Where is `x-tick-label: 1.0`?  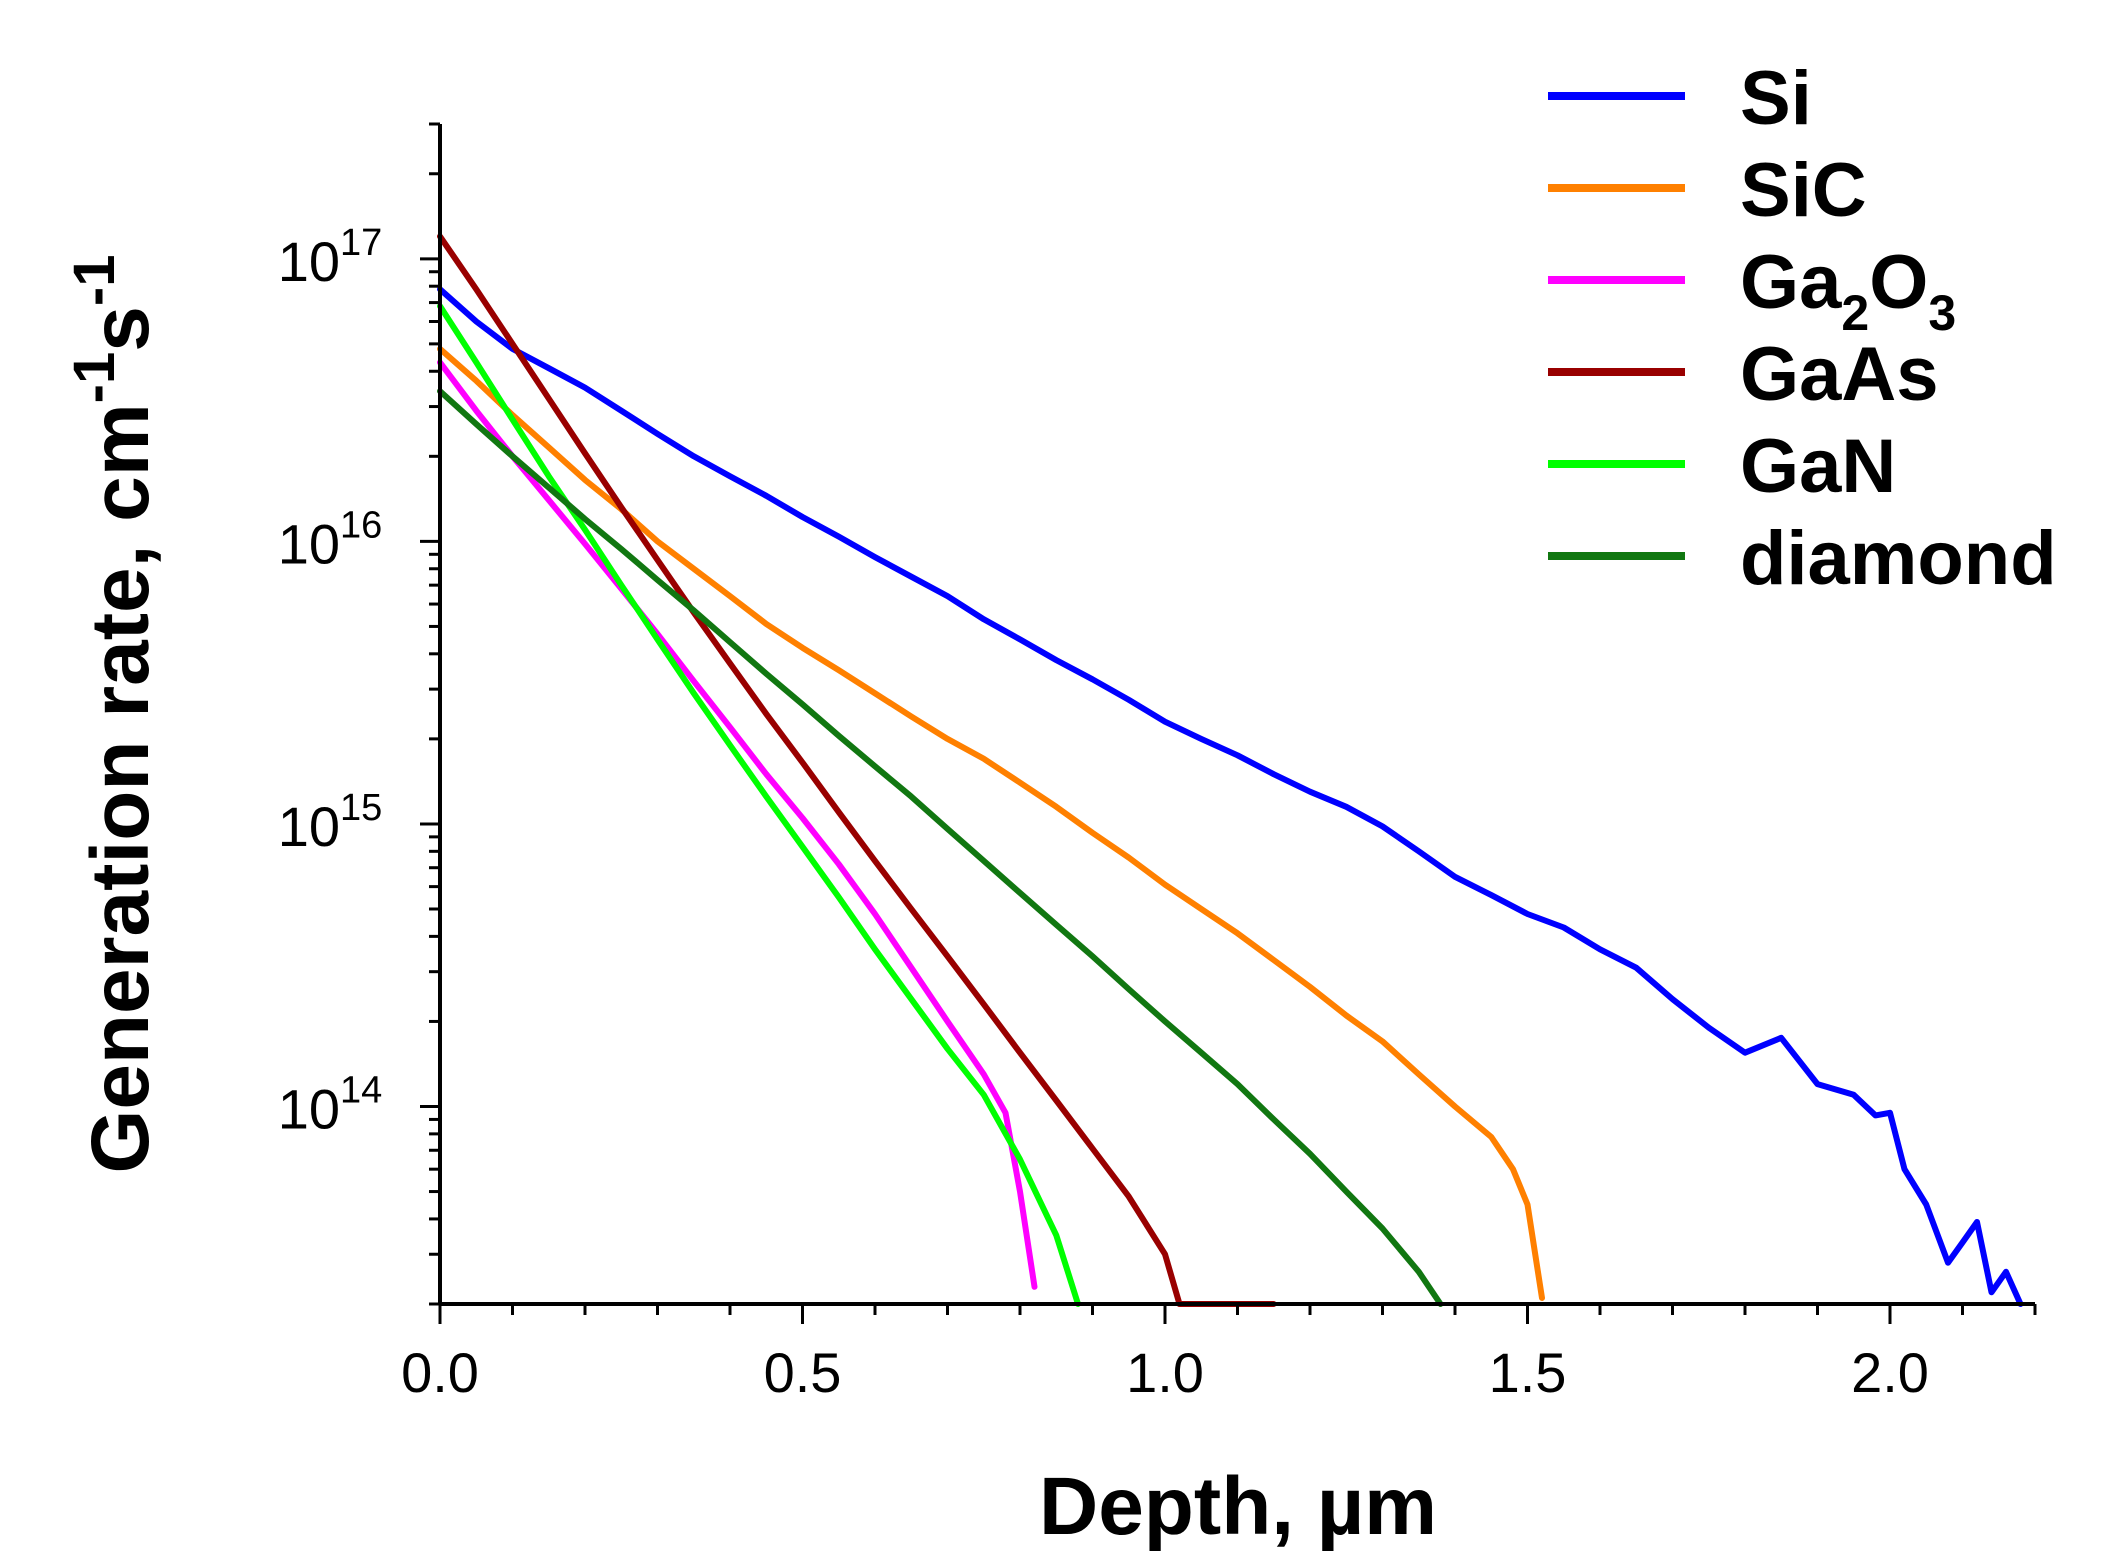
x-tick-label: 1.0 is located at coordinates (1165, 1372).